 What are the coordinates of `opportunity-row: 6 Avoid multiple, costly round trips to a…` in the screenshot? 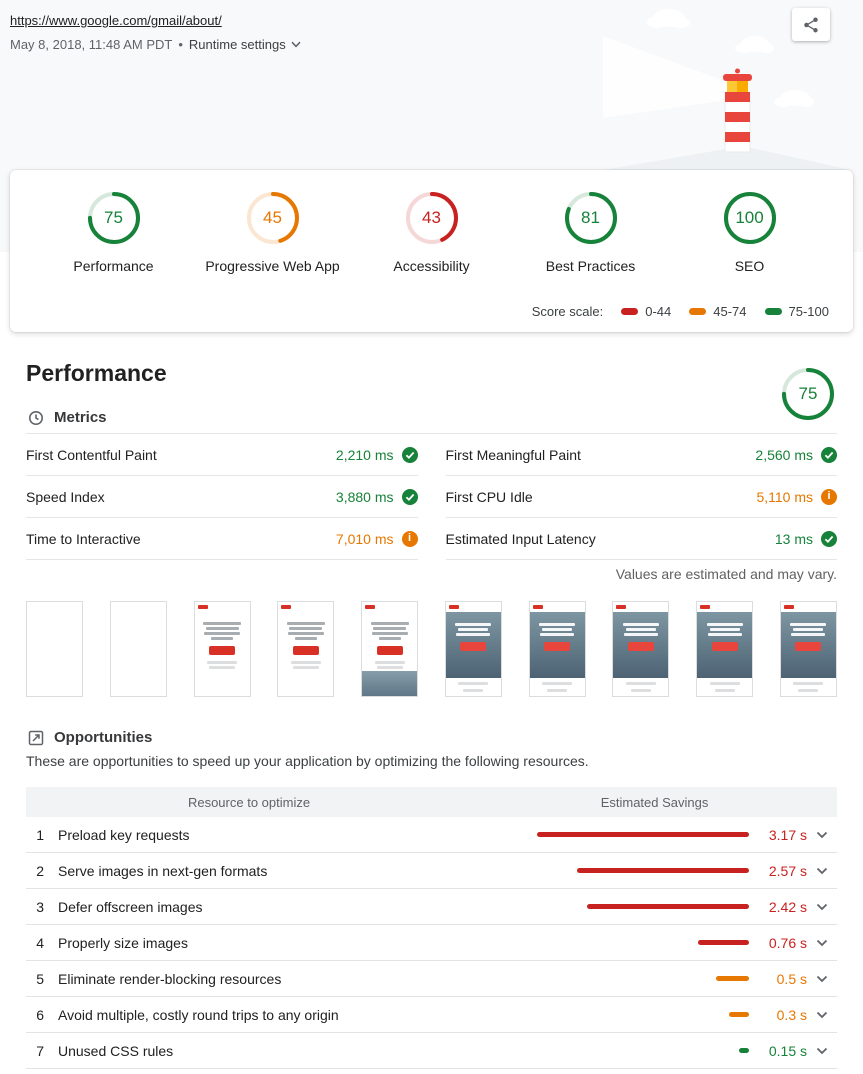 It's located at (431, 1015).